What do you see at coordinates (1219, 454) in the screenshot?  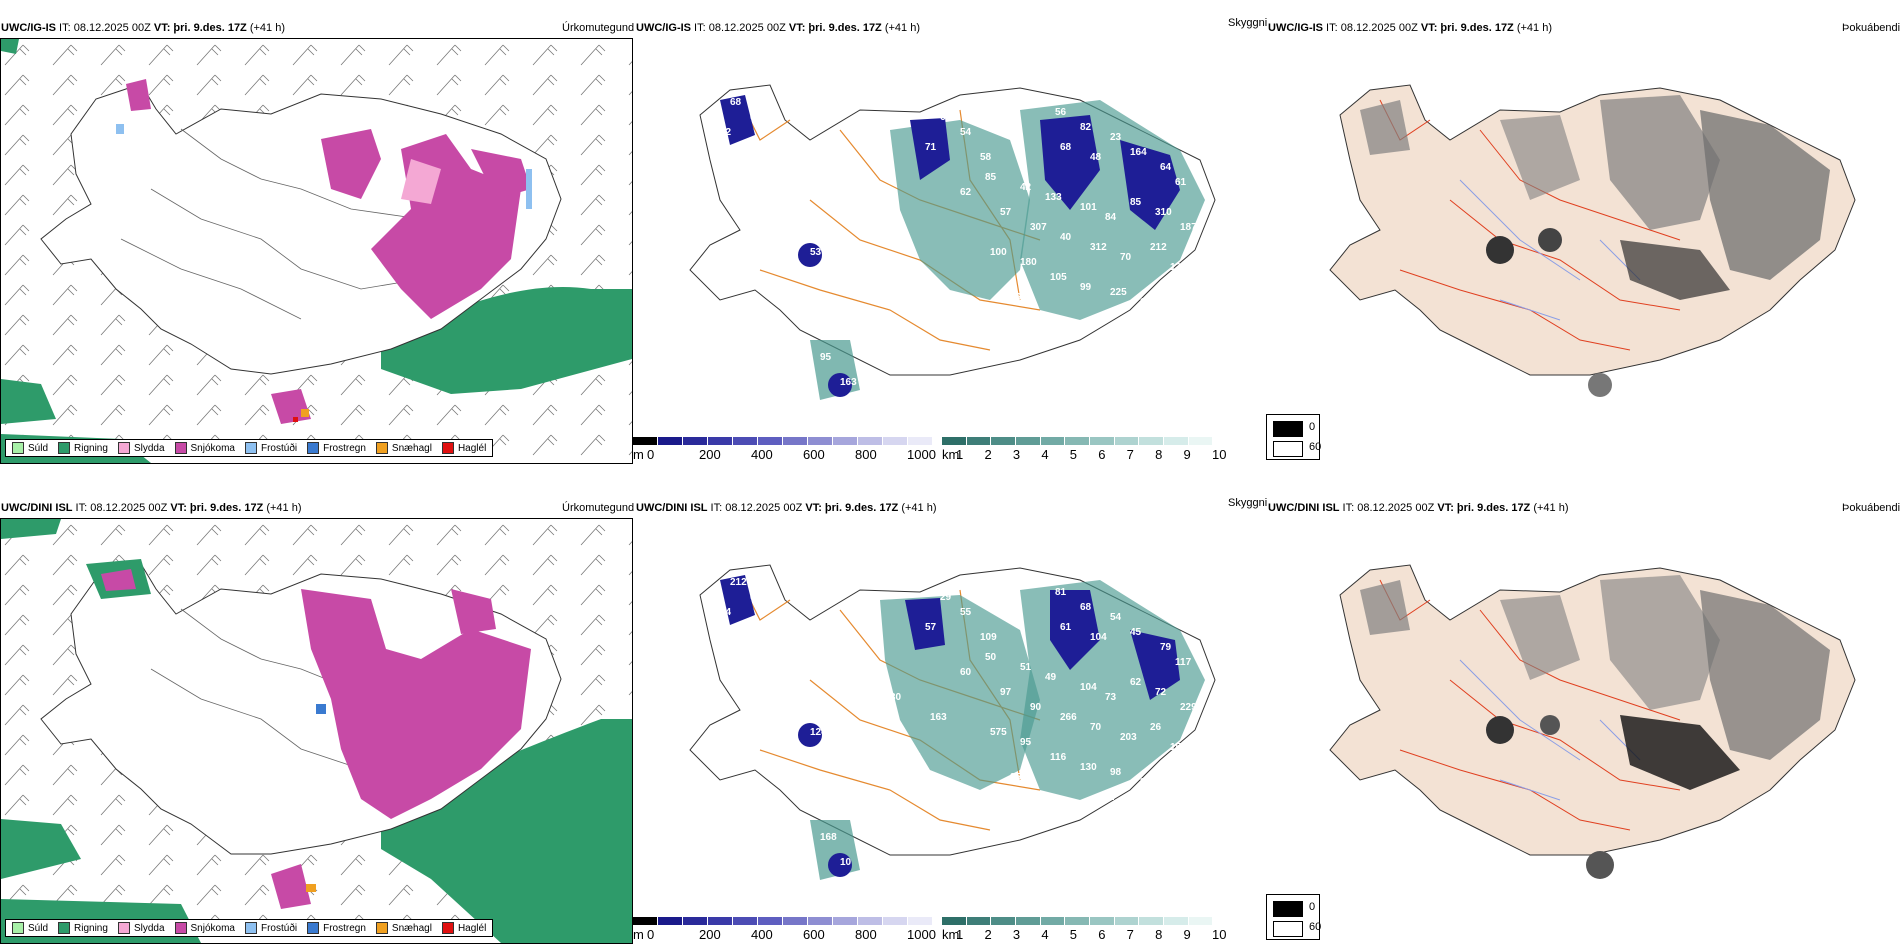 I see `colorbar-tick: 10` at bounding box center [1219, 454].